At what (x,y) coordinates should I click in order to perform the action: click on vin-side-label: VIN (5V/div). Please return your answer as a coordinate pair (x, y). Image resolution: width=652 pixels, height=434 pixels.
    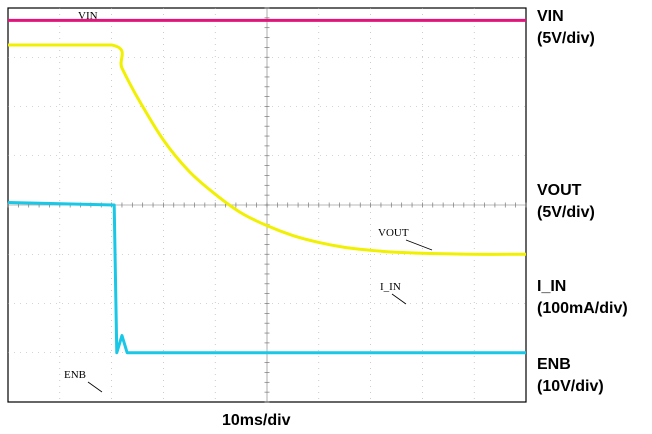
    Looking at the image, I should click on (566, 28).